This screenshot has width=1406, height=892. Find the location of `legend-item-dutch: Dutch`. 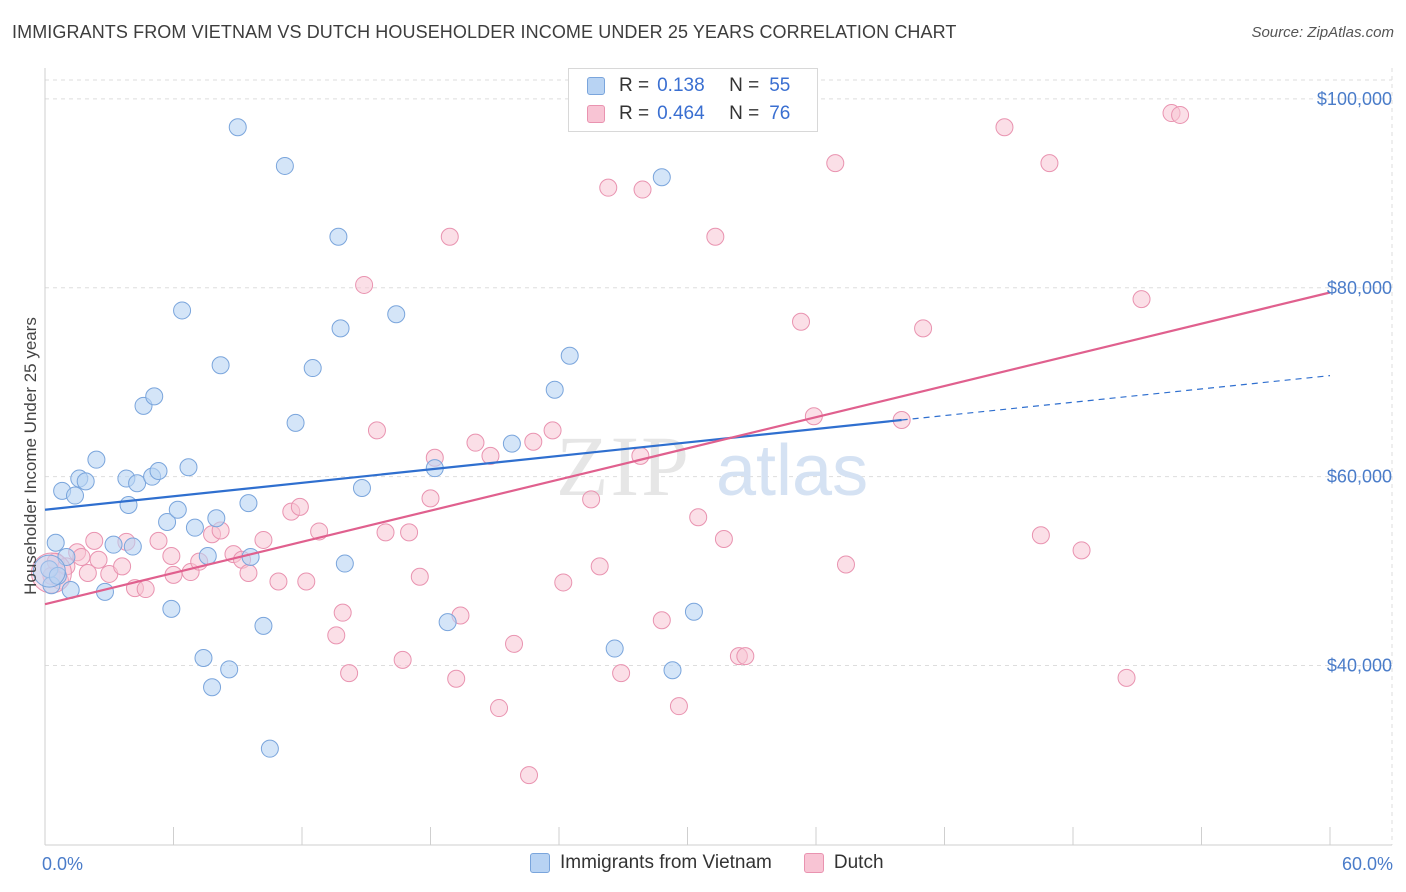

legend-item-dutch: Dutch is located at coordinates (843, 863).